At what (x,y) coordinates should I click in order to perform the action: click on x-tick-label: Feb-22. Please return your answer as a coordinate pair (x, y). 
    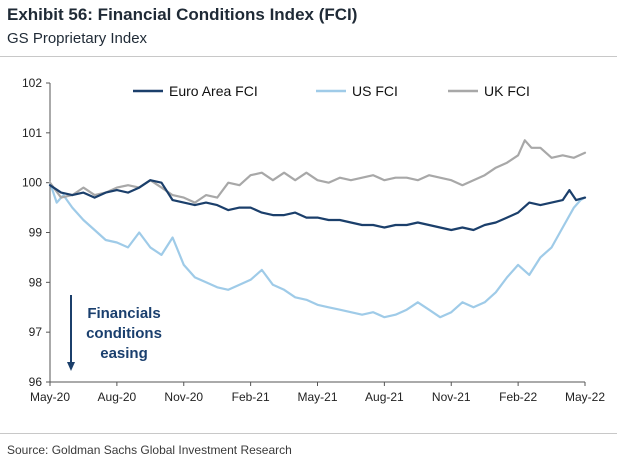
    Looking at the image, I should click on (518, 397).